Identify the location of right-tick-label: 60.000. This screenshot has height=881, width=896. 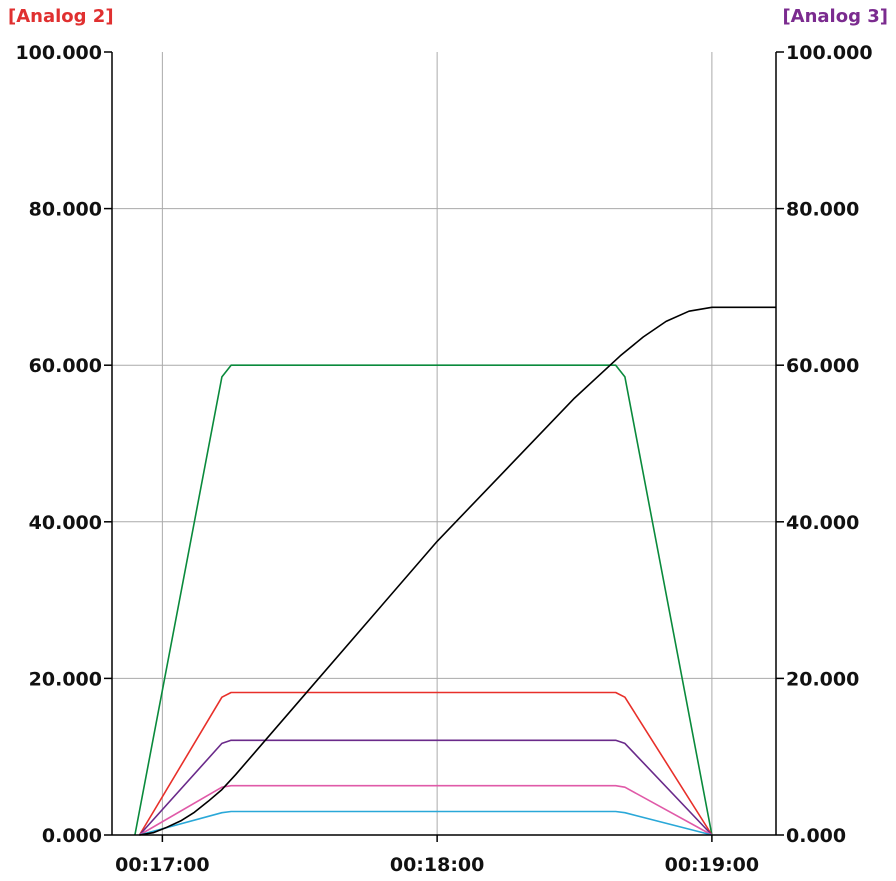
(822, 366).